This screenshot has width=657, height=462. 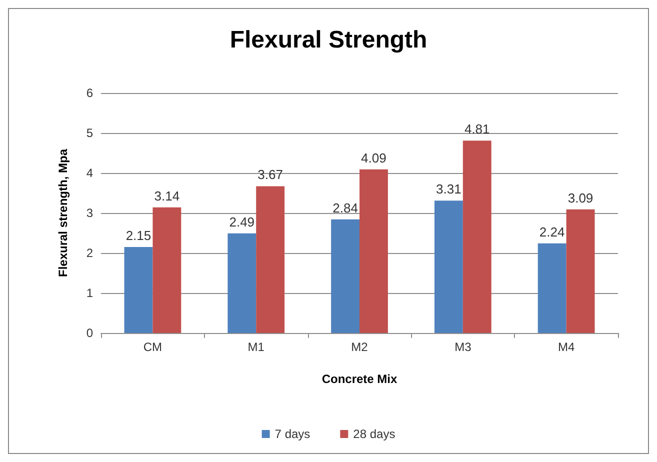 What do you see at coordinates (581, 198) in the screenshot?
I see `data-label: 3.09` at bounding box center [581, 198].